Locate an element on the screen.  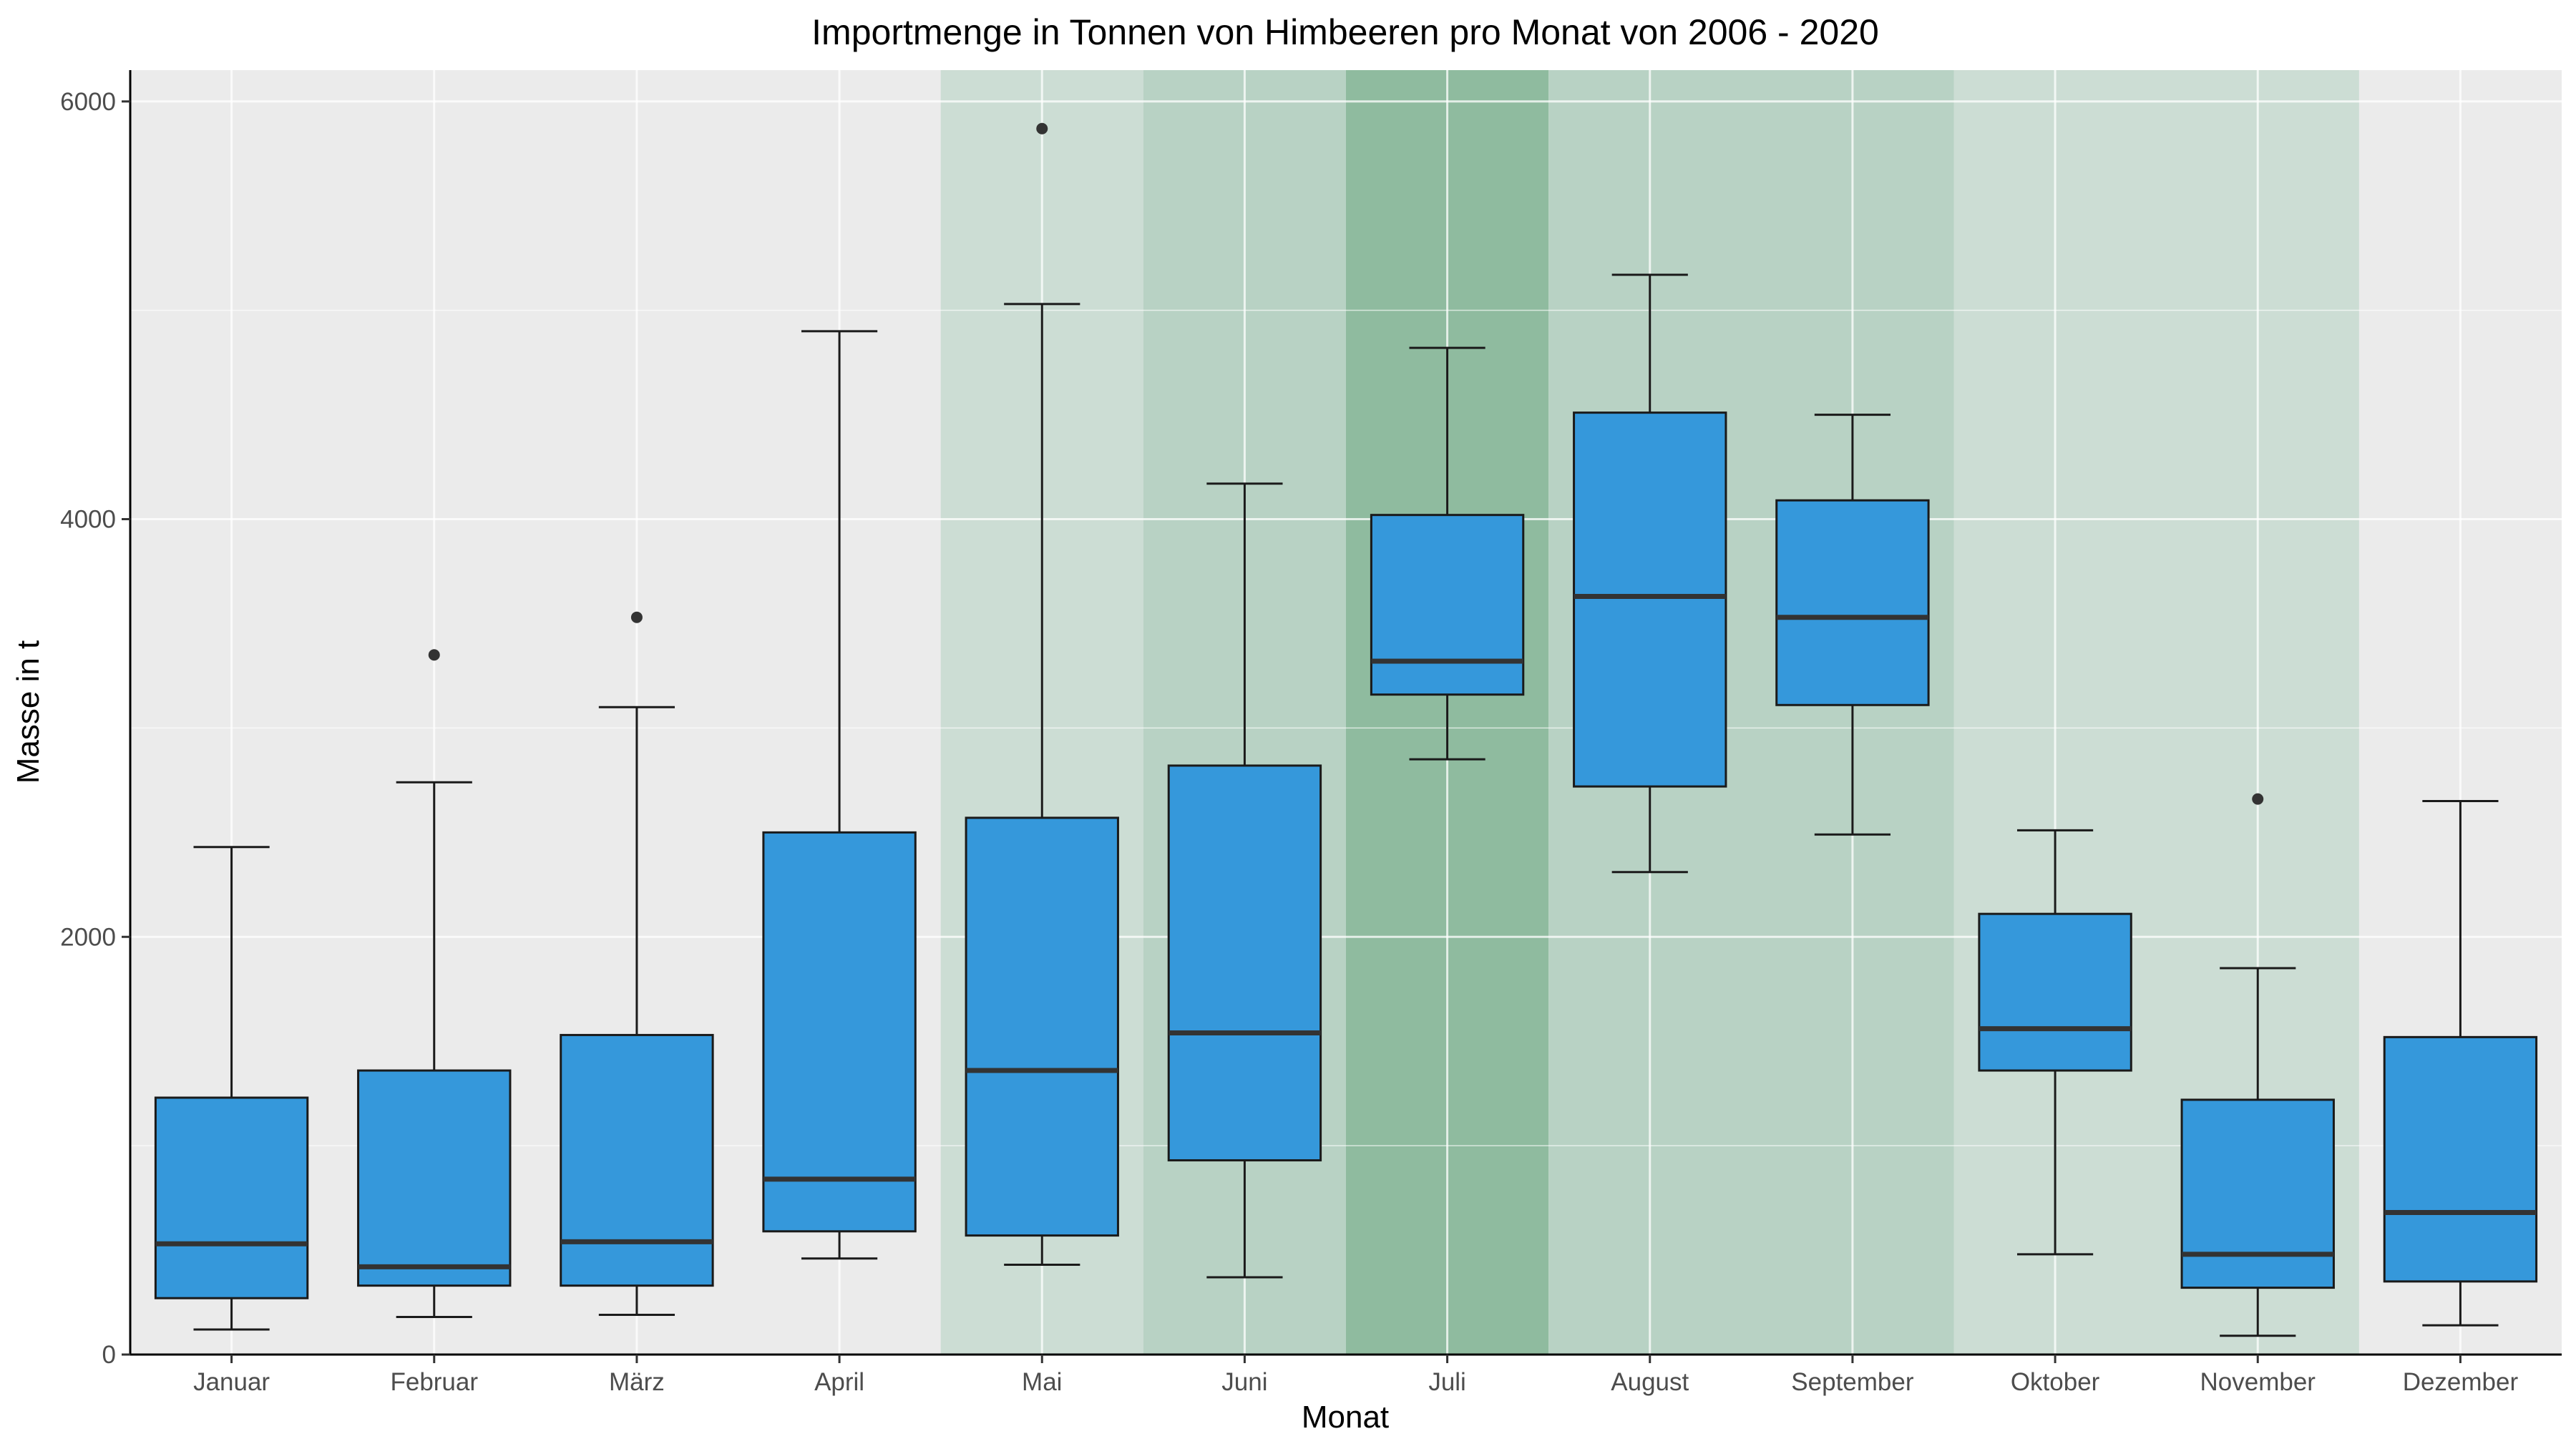
x-tick-label: August is located at coordinates (1650, 1382).